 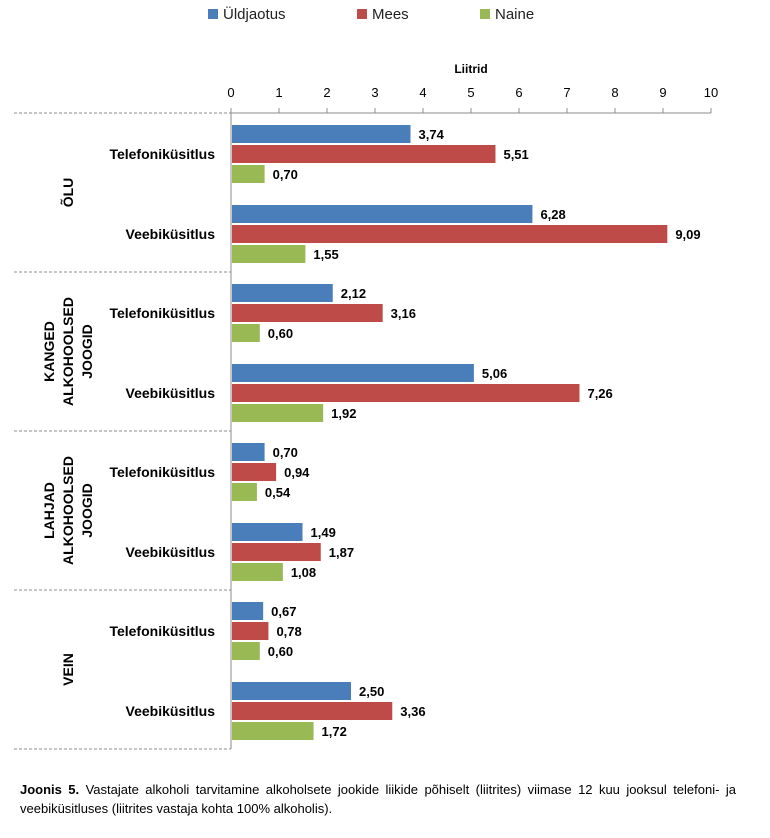 I want to click on x-tick-label: 4, so click(x=422, y=92).